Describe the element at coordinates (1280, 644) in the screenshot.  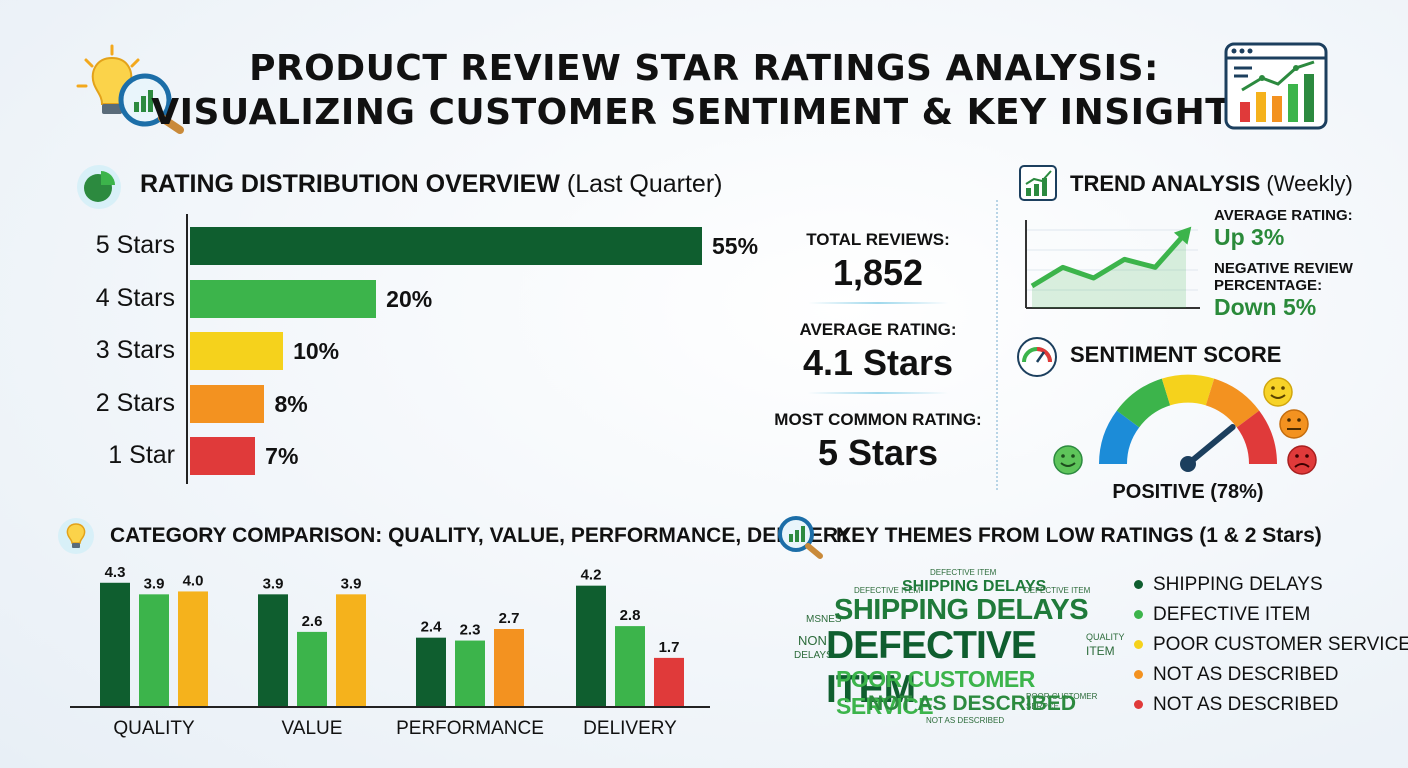
I see `legend-label: POOR CUSTOMER SERVICE` at that location.